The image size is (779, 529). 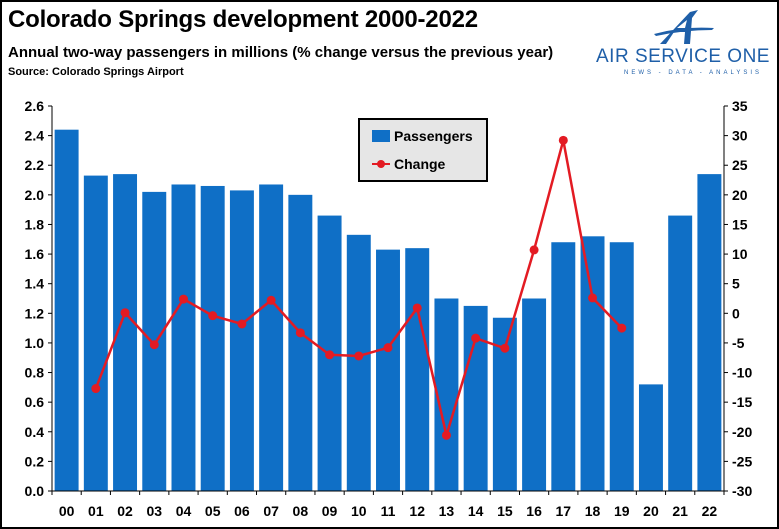 What do you see at coordinates (359, 511) in the screenshot?
I see `x-tick-label: 10` at bounding box center [359, 511].